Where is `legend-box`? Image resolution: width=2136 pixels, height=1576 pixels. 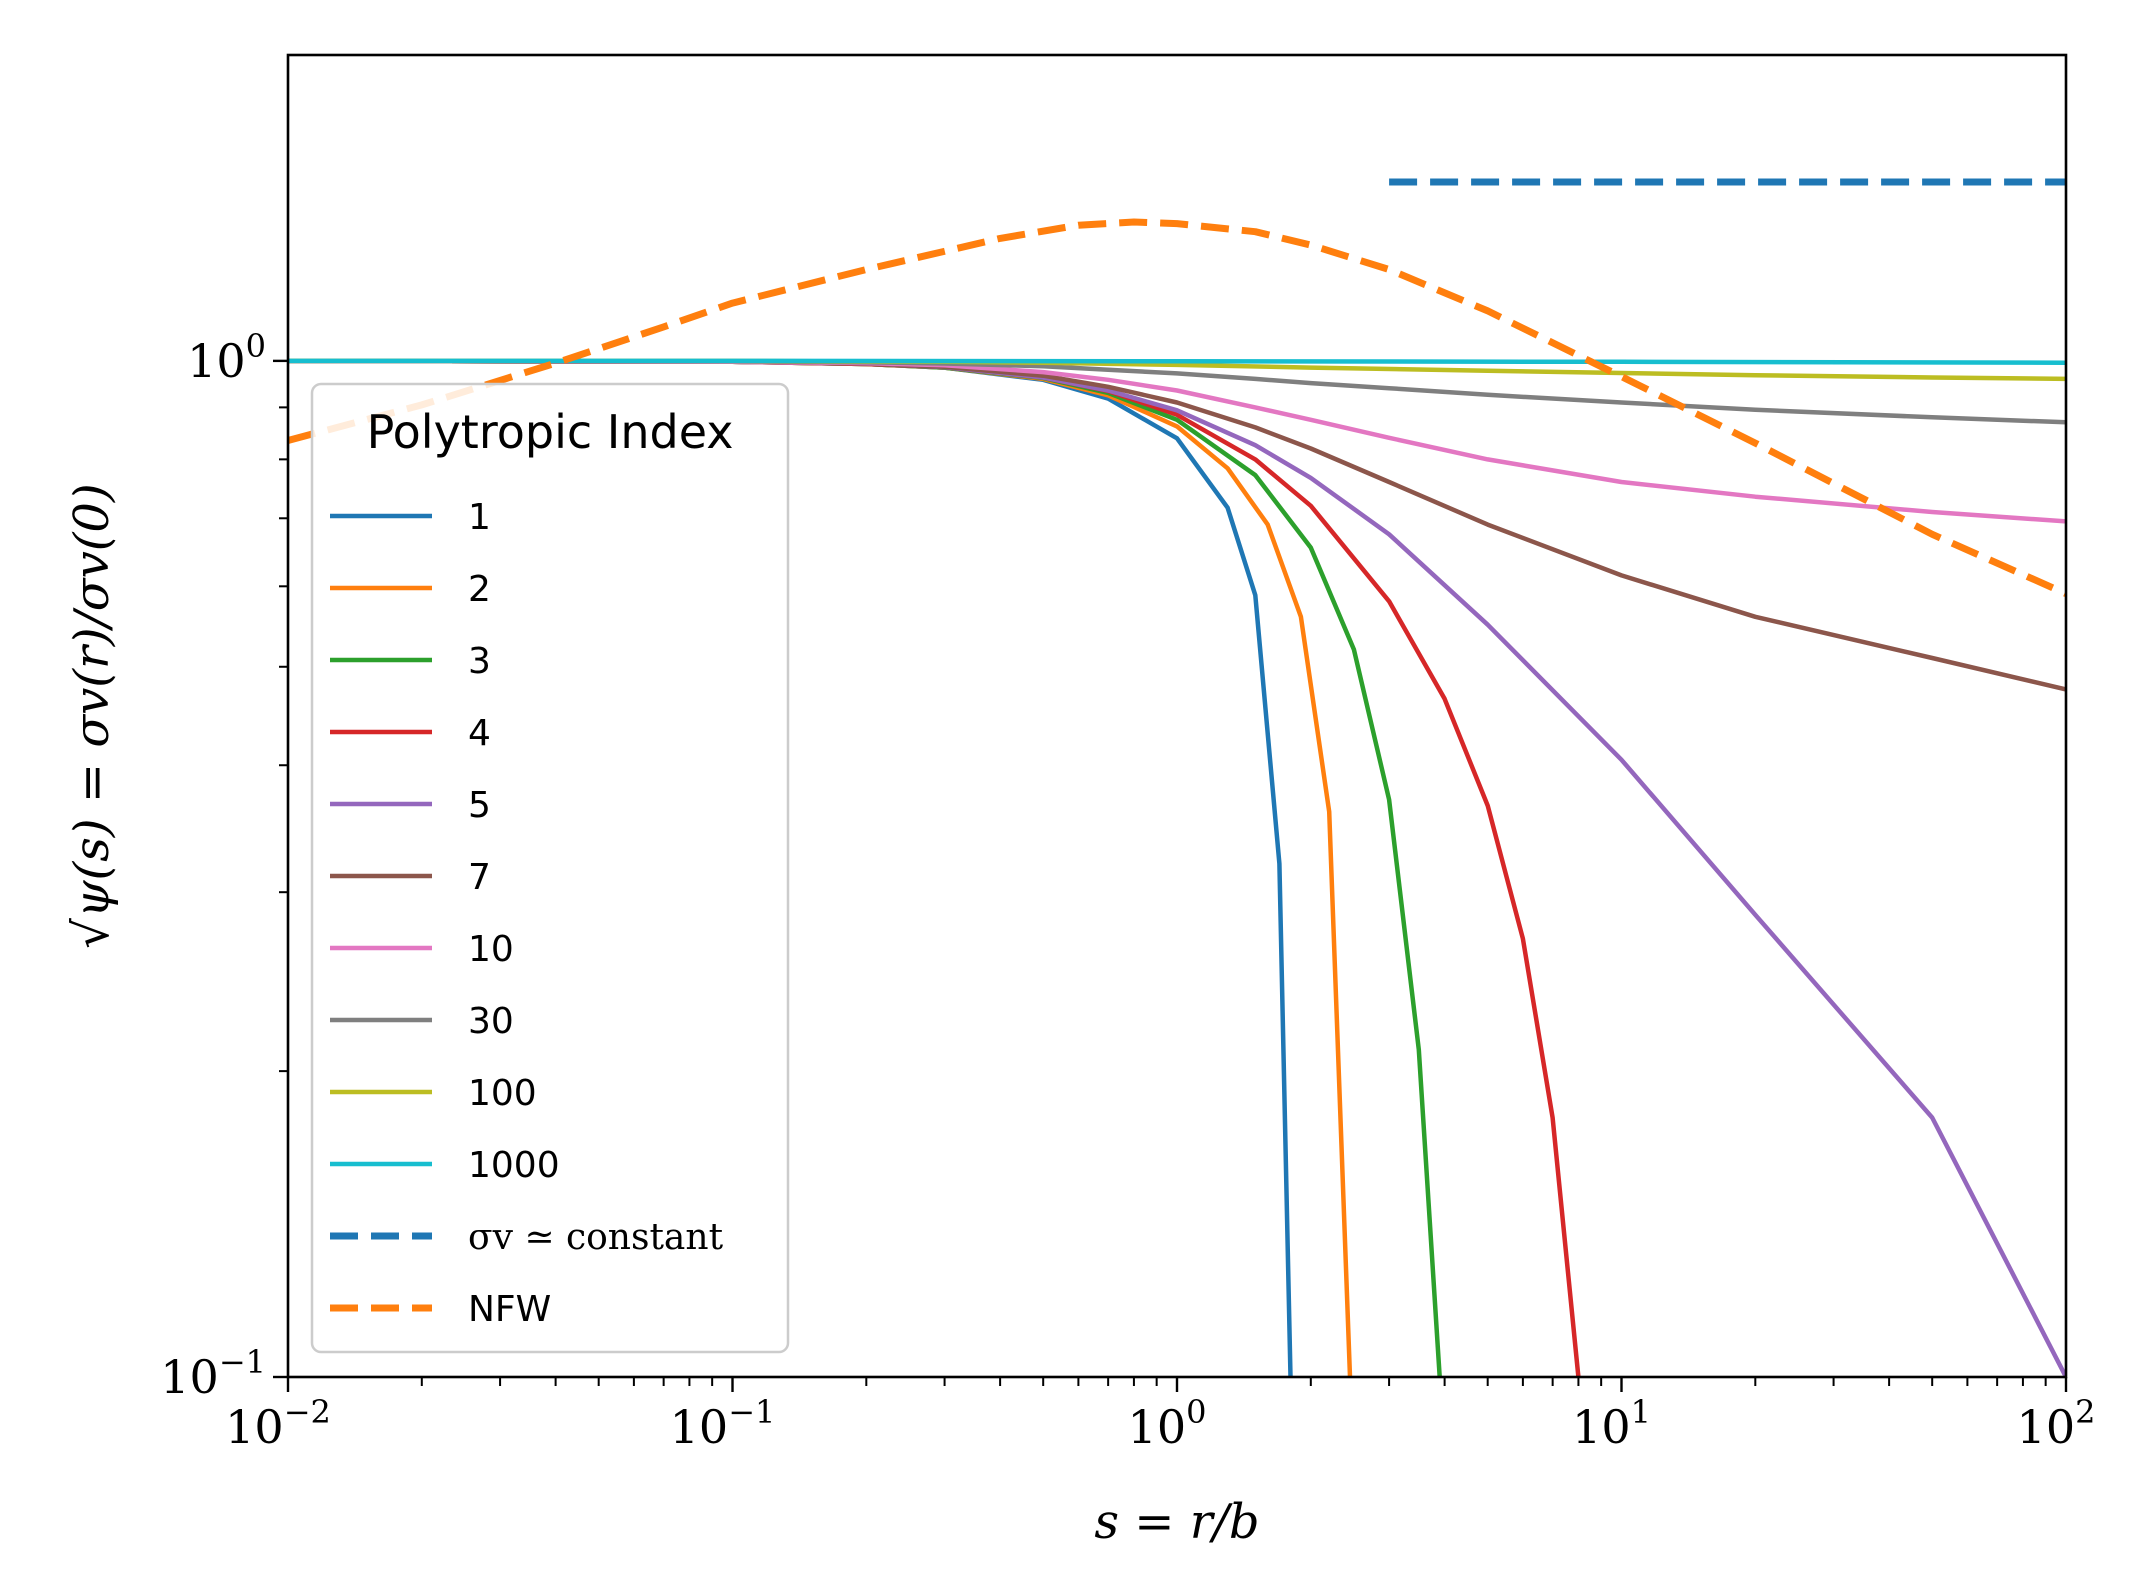 legend-box is located at coordinates (550, 868).